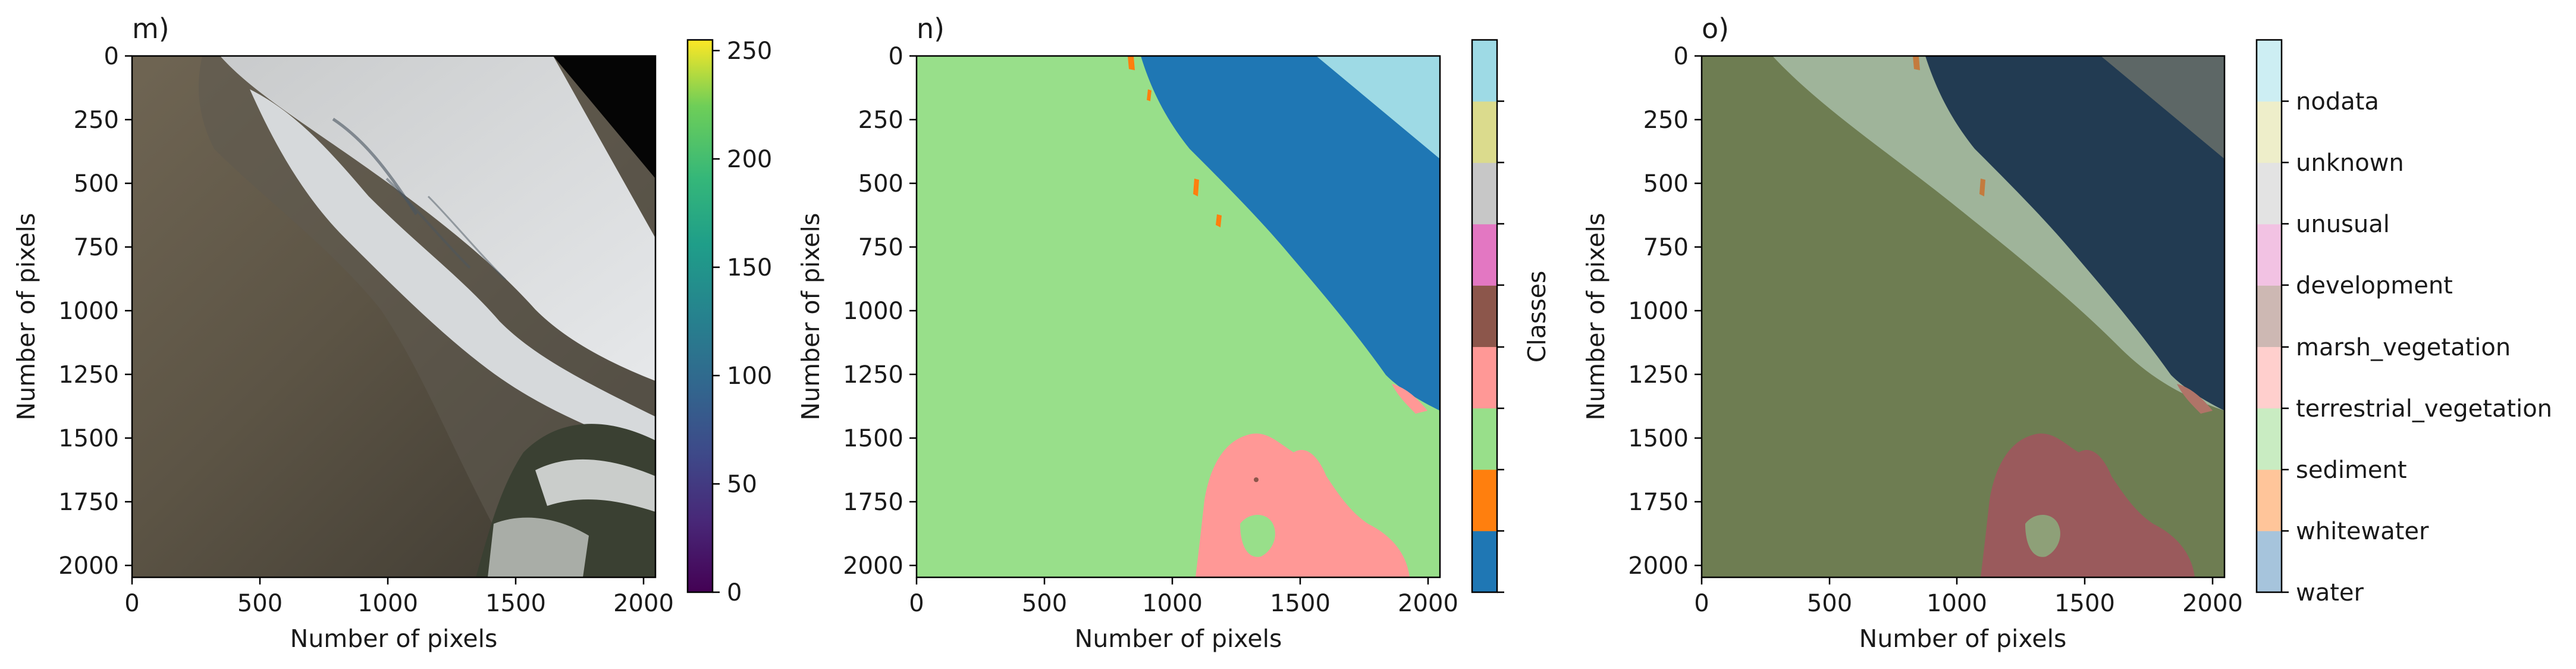 This screenshot has height=669, width=2576. What do you see at coordinates (700, 316) in the screenshot?
I see `colorbar-gradient` at bounding box center [700, 316].